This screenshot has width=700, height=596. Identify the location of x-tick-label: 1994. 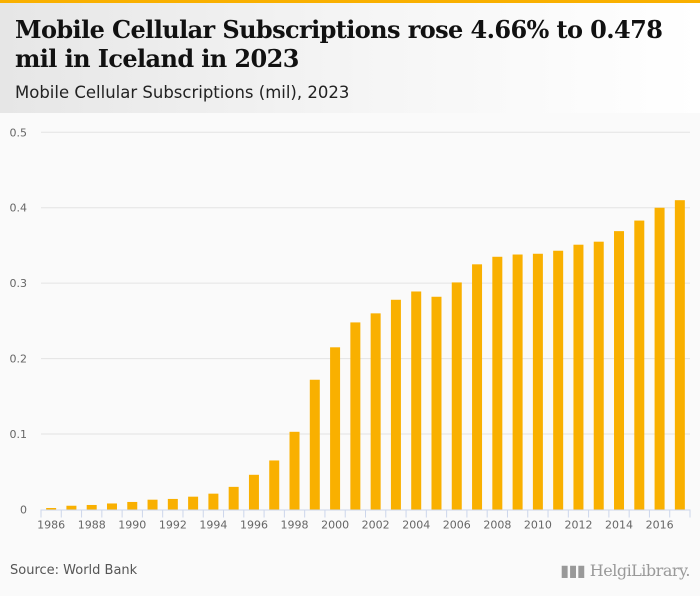
(213, 525).